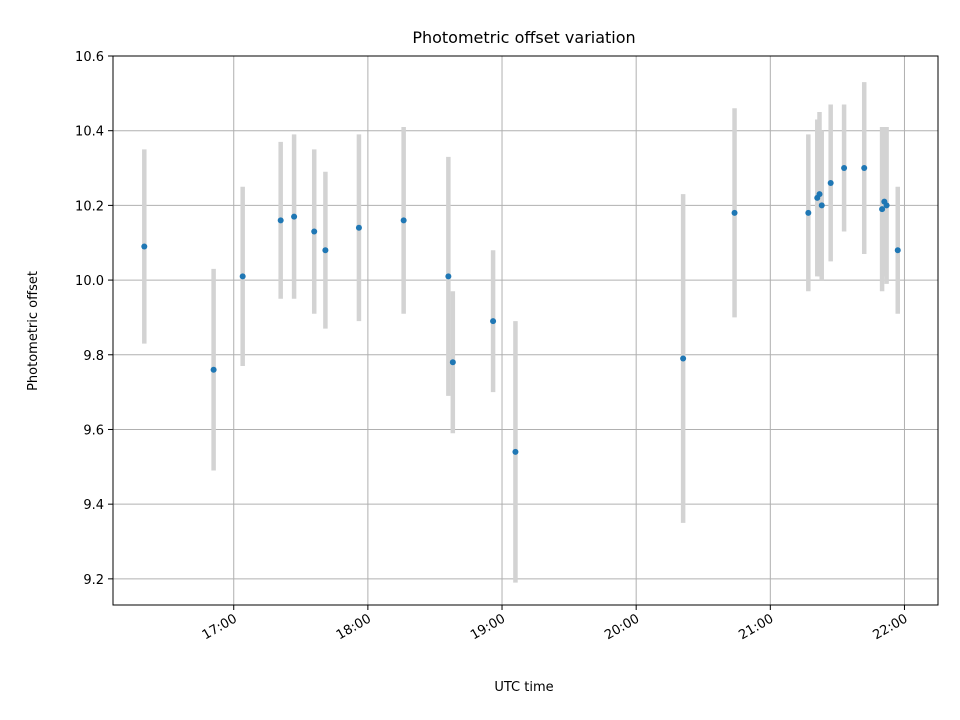 The width and height of the screenshot is (960, 720). I want to click on y-tick-label: 9.4, so click(93, 505).